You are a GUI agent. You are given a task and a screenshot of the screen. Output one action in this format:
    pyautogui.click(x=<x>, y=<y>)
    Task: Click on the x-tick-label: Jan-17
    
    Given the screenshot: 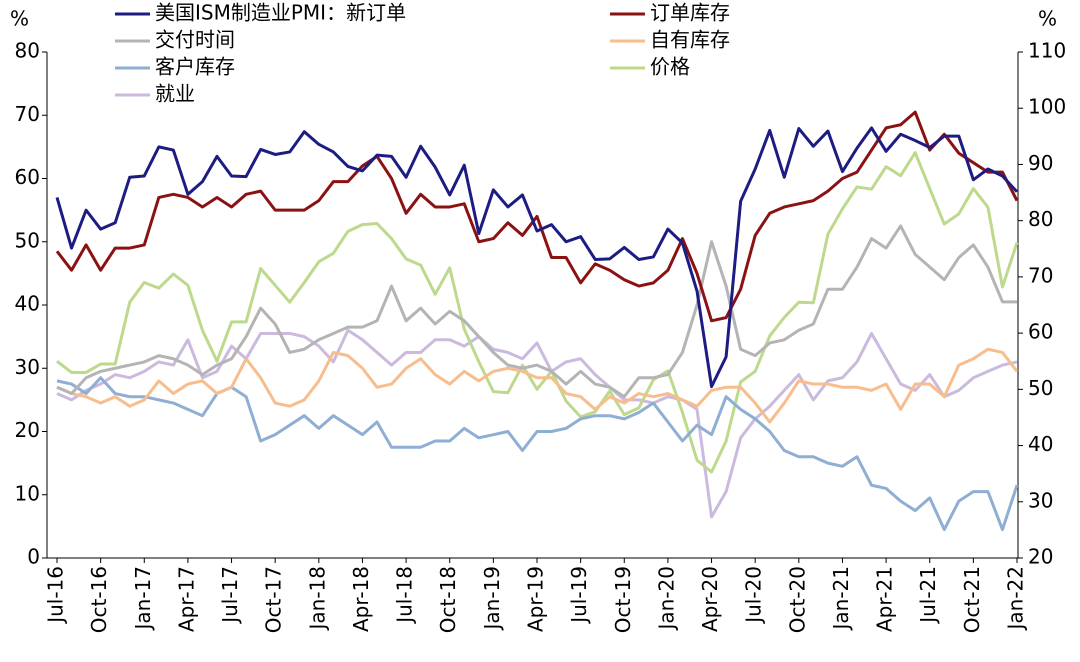 What is the action you would take?
    pyautogui.click(x=143, y=599)
    